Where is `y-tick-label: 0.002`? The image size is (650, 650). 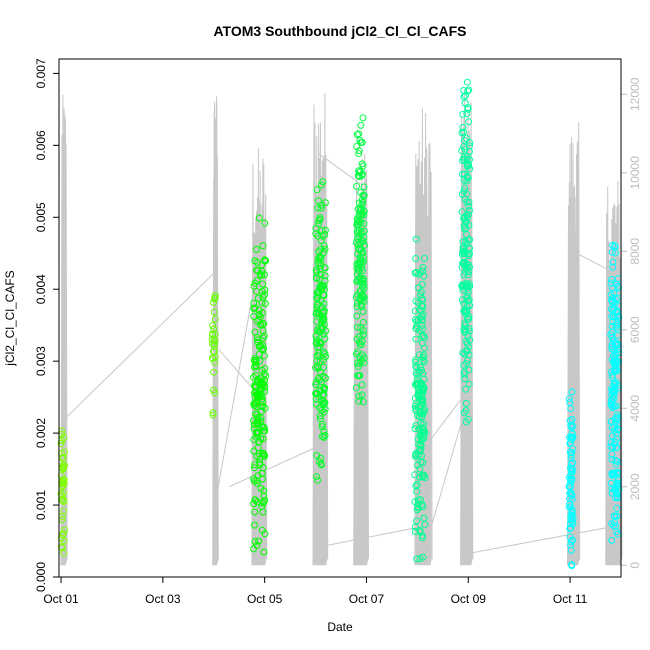 y-tick-label: 0.002 is located at coordinates (41, 433).